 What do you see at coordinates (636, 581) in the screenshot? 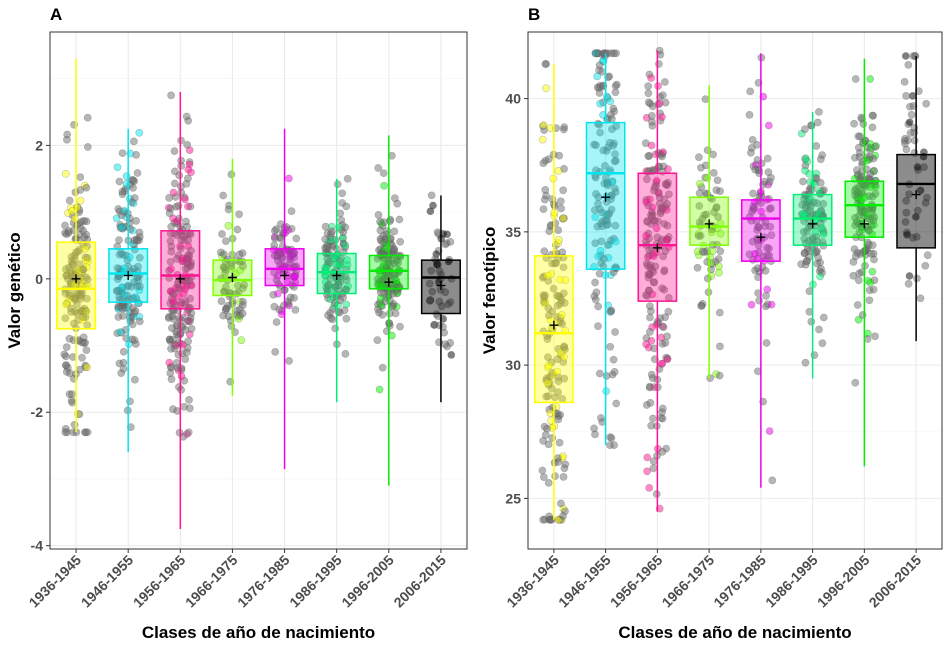
I see `x-tick-label: 1956-1965` at bounding box center [636, 581].